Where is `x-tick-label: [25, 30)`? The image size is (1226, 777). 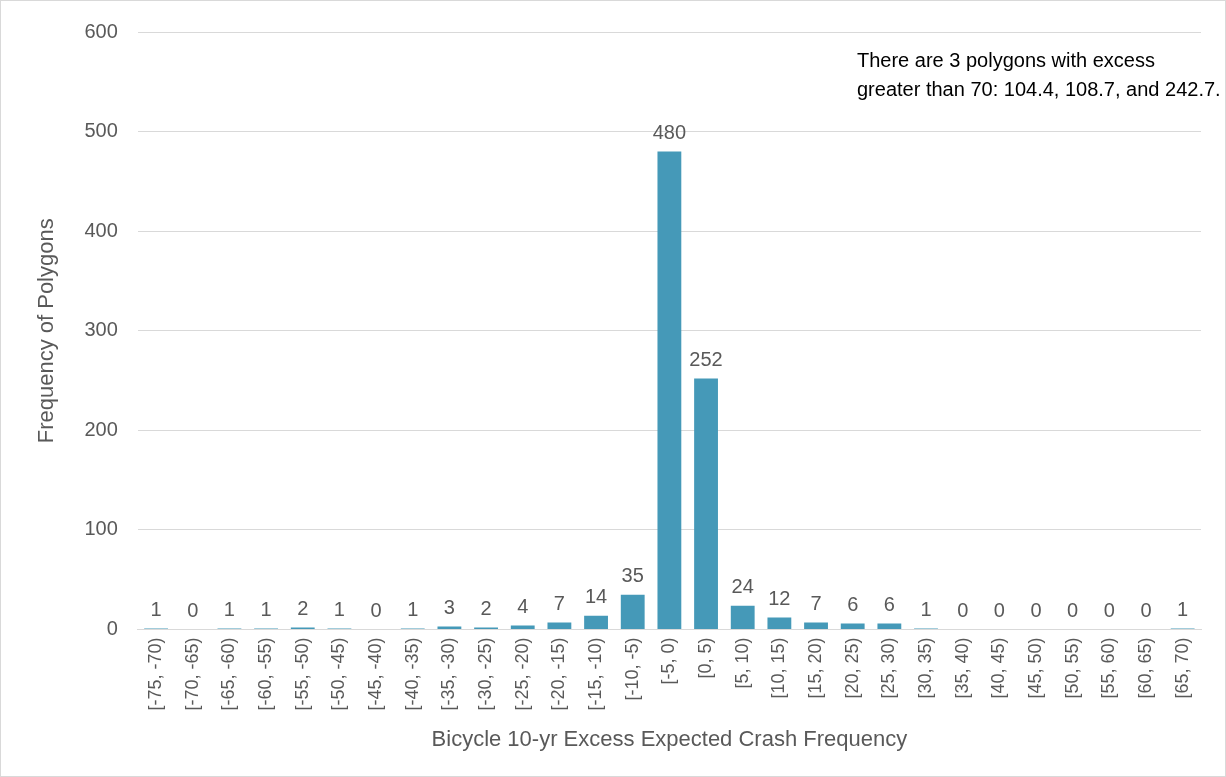 x-tick-label: [25, 30) is located at coordinates (888, 668).